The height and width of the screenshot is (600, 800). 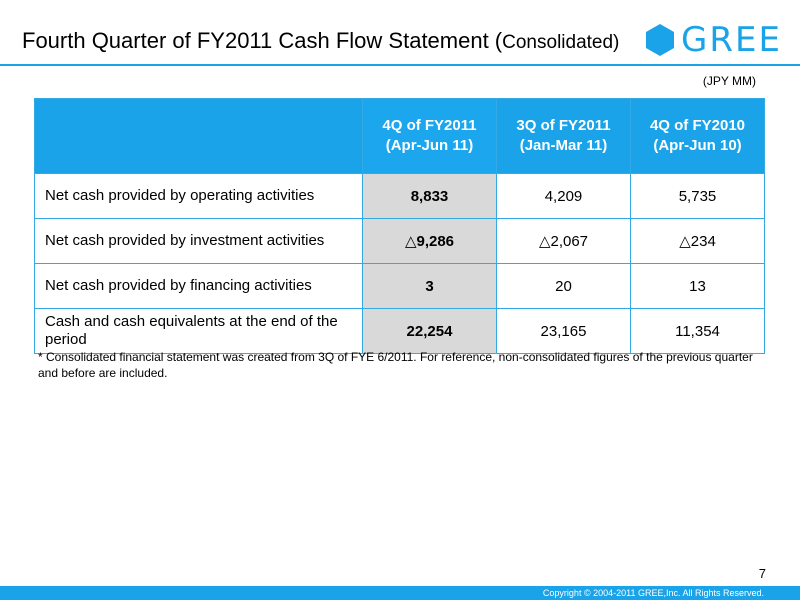 What do you see at coordinates (697, 136) in the screenshot?
I see `table-header-4q-fy2010: 4Q of FY2010 (Apr-Jun 10)` at bounding box center [697, 136].